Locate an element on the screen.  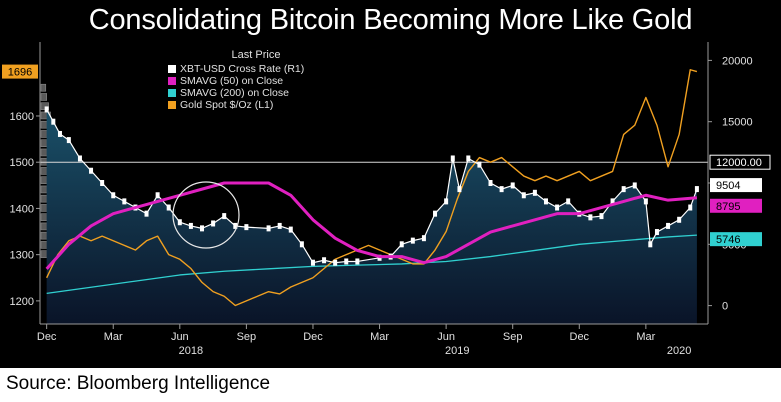
year-label: 2018 is located at coordinates (191, 351).